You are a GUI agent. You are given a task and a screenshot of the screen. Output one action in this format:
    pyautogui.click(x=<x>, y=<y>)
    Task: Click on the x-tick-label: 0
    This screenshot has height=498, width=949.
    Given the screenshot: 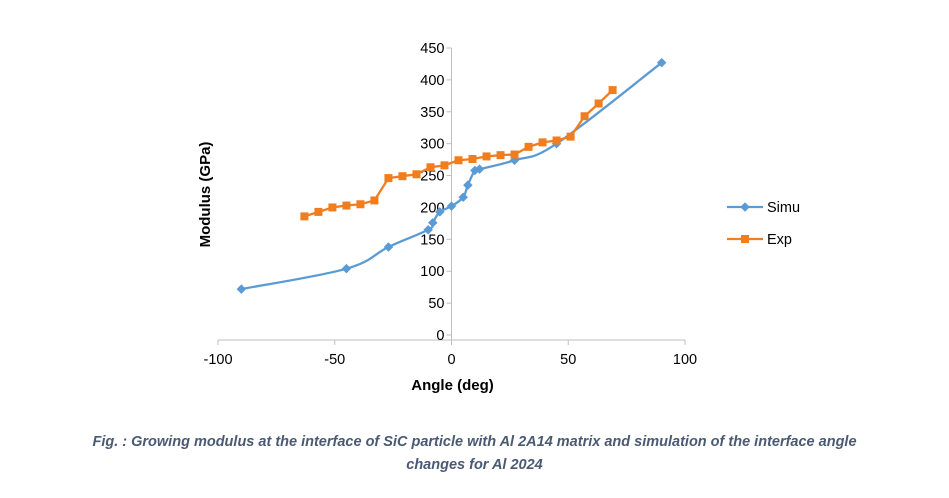 What is the action you would take?
    pyautogui.click(x=451, y=360)
    